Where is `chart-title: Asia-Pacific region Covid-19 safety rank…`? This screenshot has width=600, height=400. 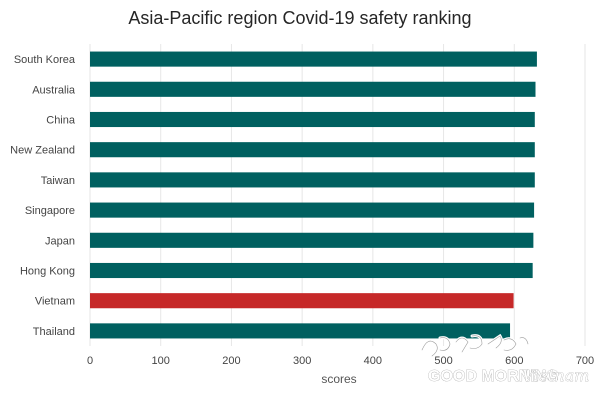 chart-title: Asia-Pacific region Covid-19 safety rank… is located at coordinates (299, 18).